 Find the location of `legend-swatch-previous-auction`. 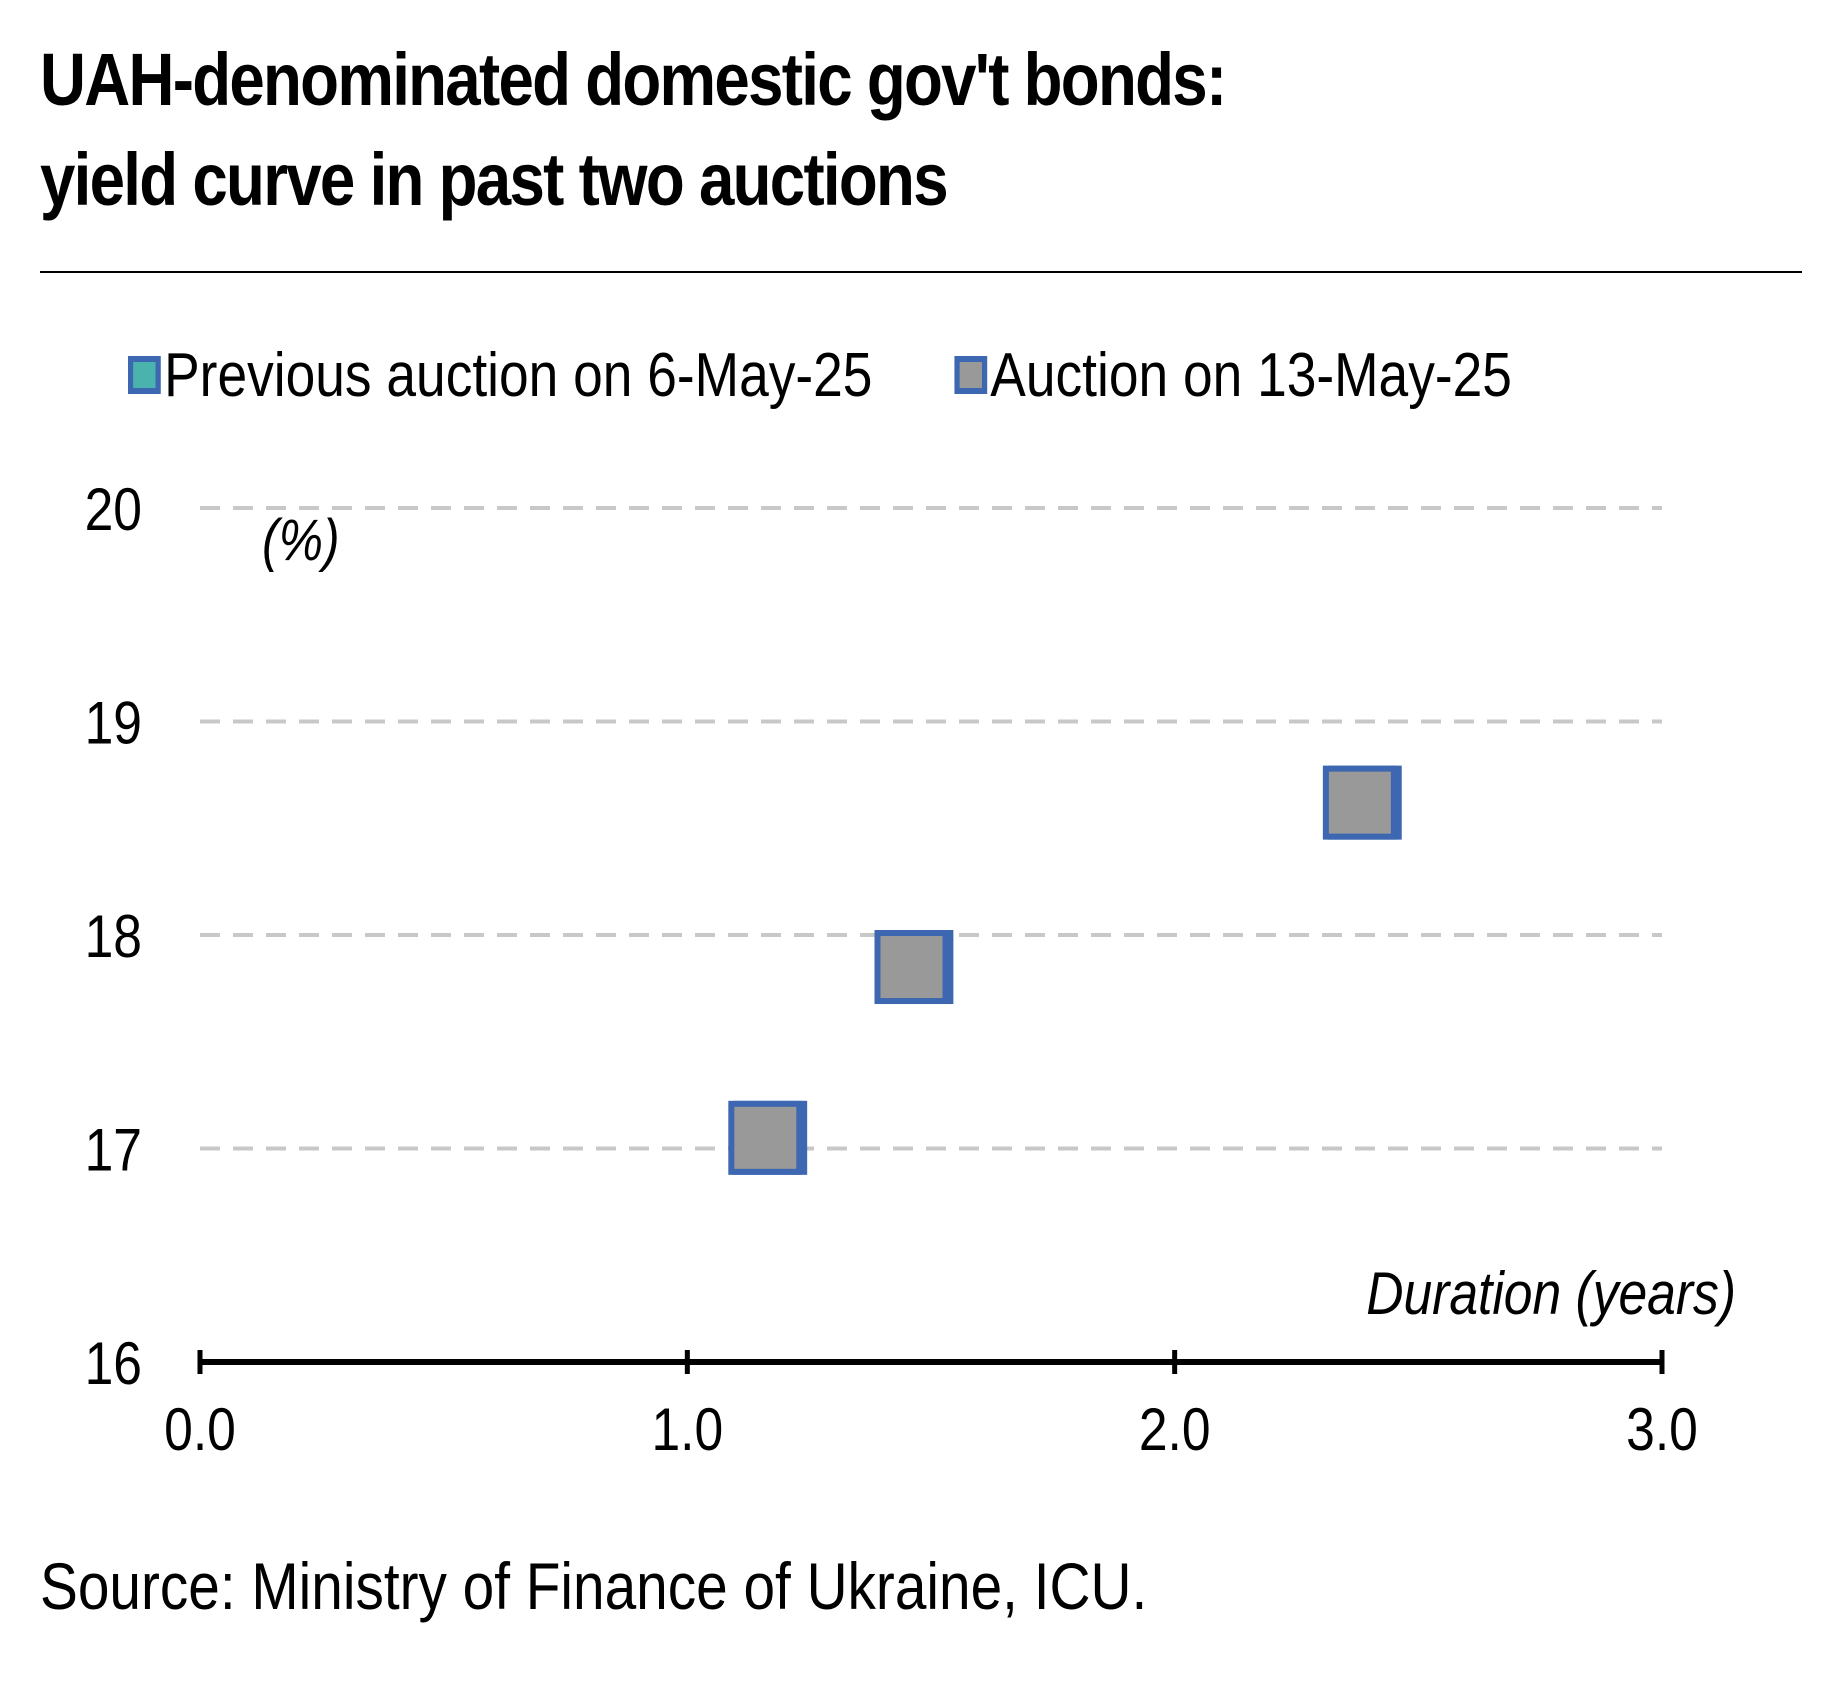

legend-swatch-previous-auction is located at coordinates (144, 375).